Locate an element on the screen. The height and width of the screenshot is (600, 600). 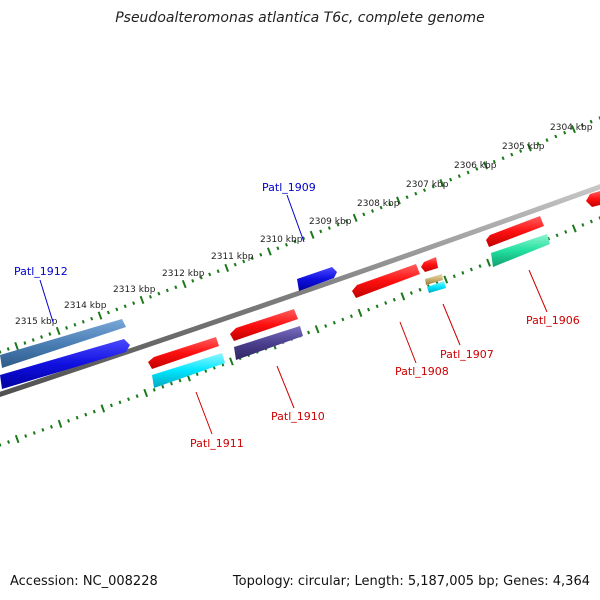
gene-label-patl1906: Patl_1906 is located at coordinates (553, 320).